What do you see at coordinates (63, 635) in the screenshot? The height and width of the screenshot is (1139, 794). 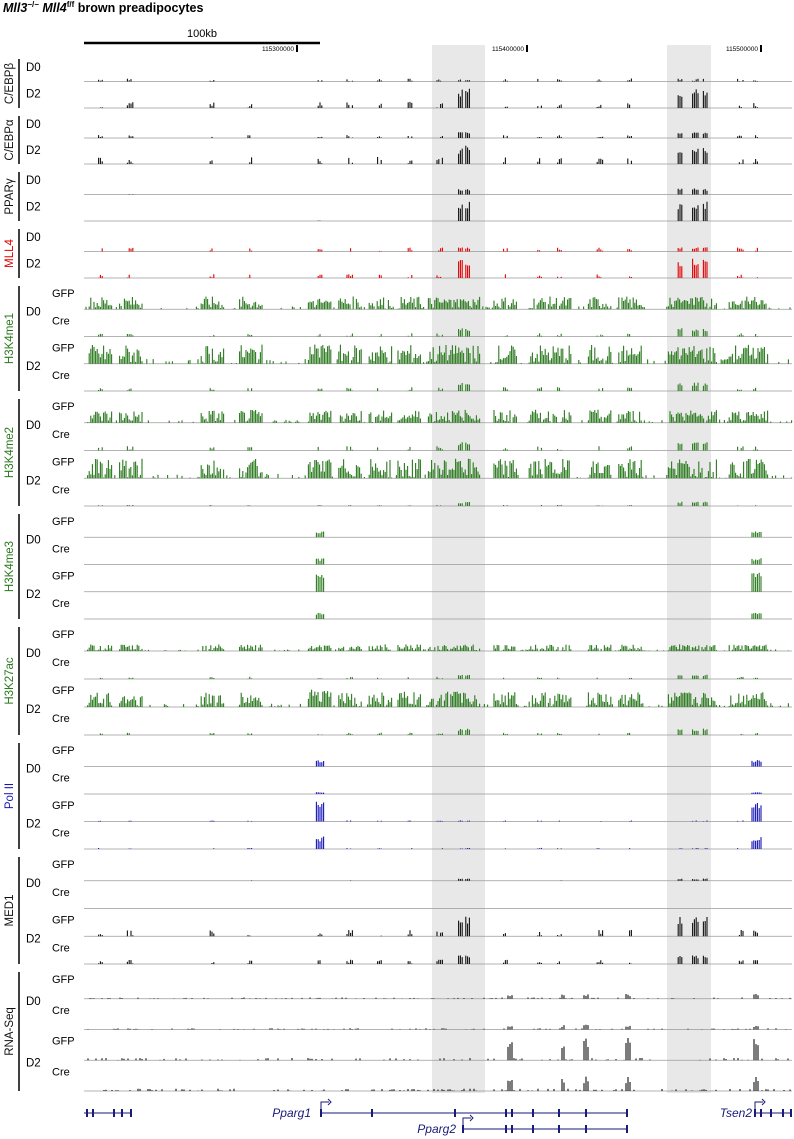 I see `condition-label-7-0: GFP` at bounding box center [63, 635].